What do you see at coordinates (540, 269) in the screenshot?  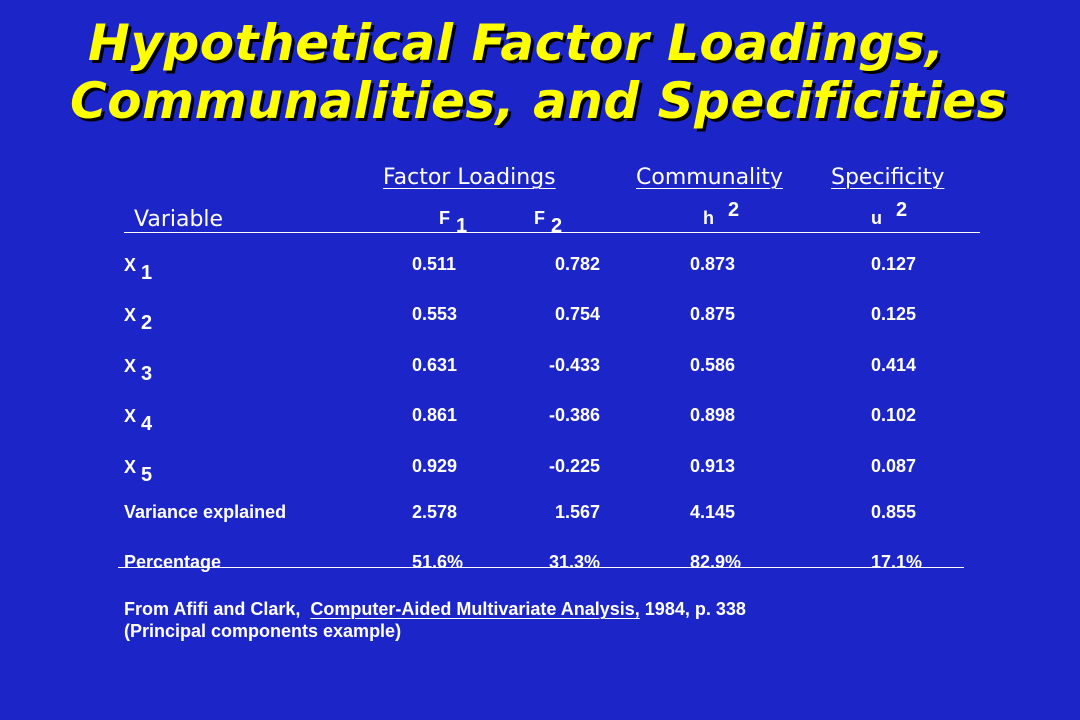 I see `table-row: X 1 0.511 0.782 0.873 0.127` at bounding box center [540, 269].